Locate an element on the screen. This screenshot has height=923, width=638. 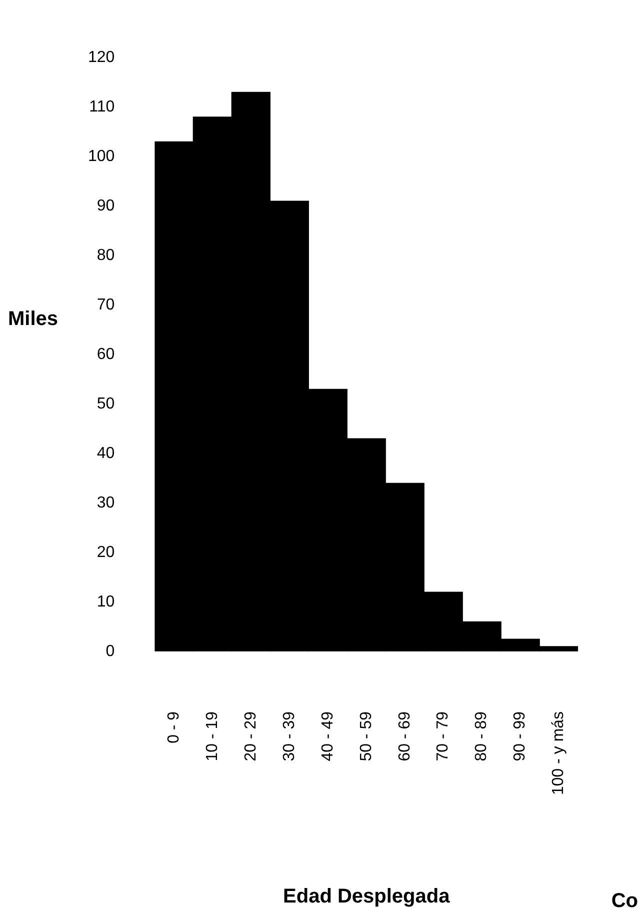
x-axis-title: Edad Desplegada is located at coordinates (367, 897).